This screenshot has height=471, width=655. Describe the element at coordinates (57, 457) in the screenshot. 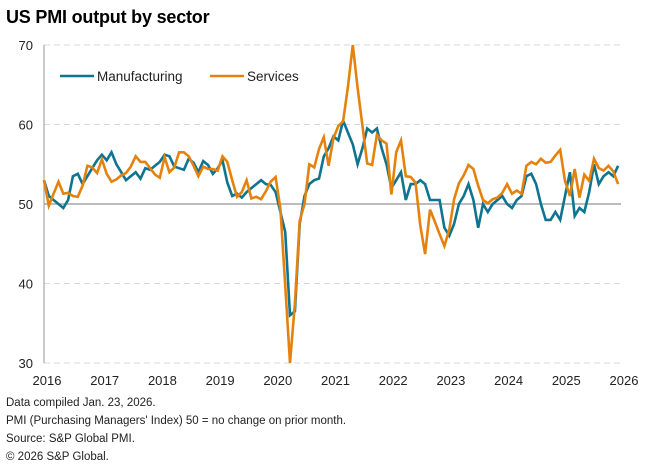

I see `footnote-copyright: © 2026 S&P Global.` at that location.